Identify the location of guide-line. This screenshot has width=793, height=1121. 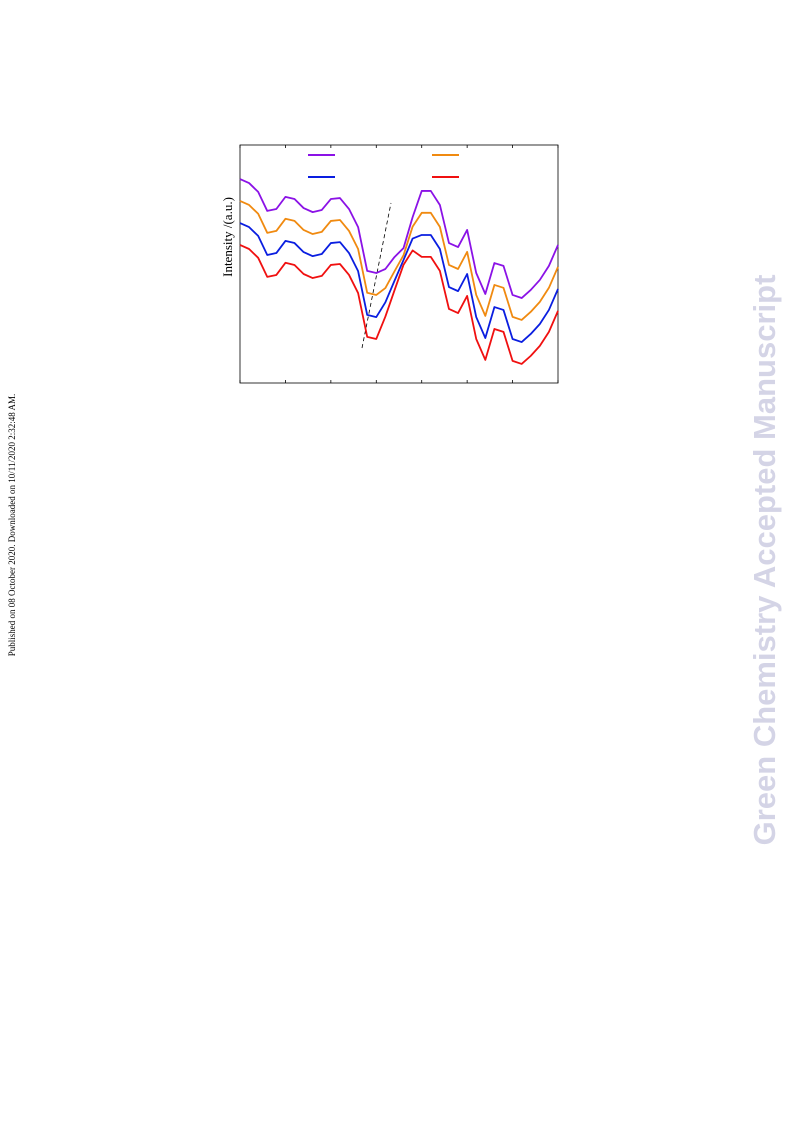
(376, 275).